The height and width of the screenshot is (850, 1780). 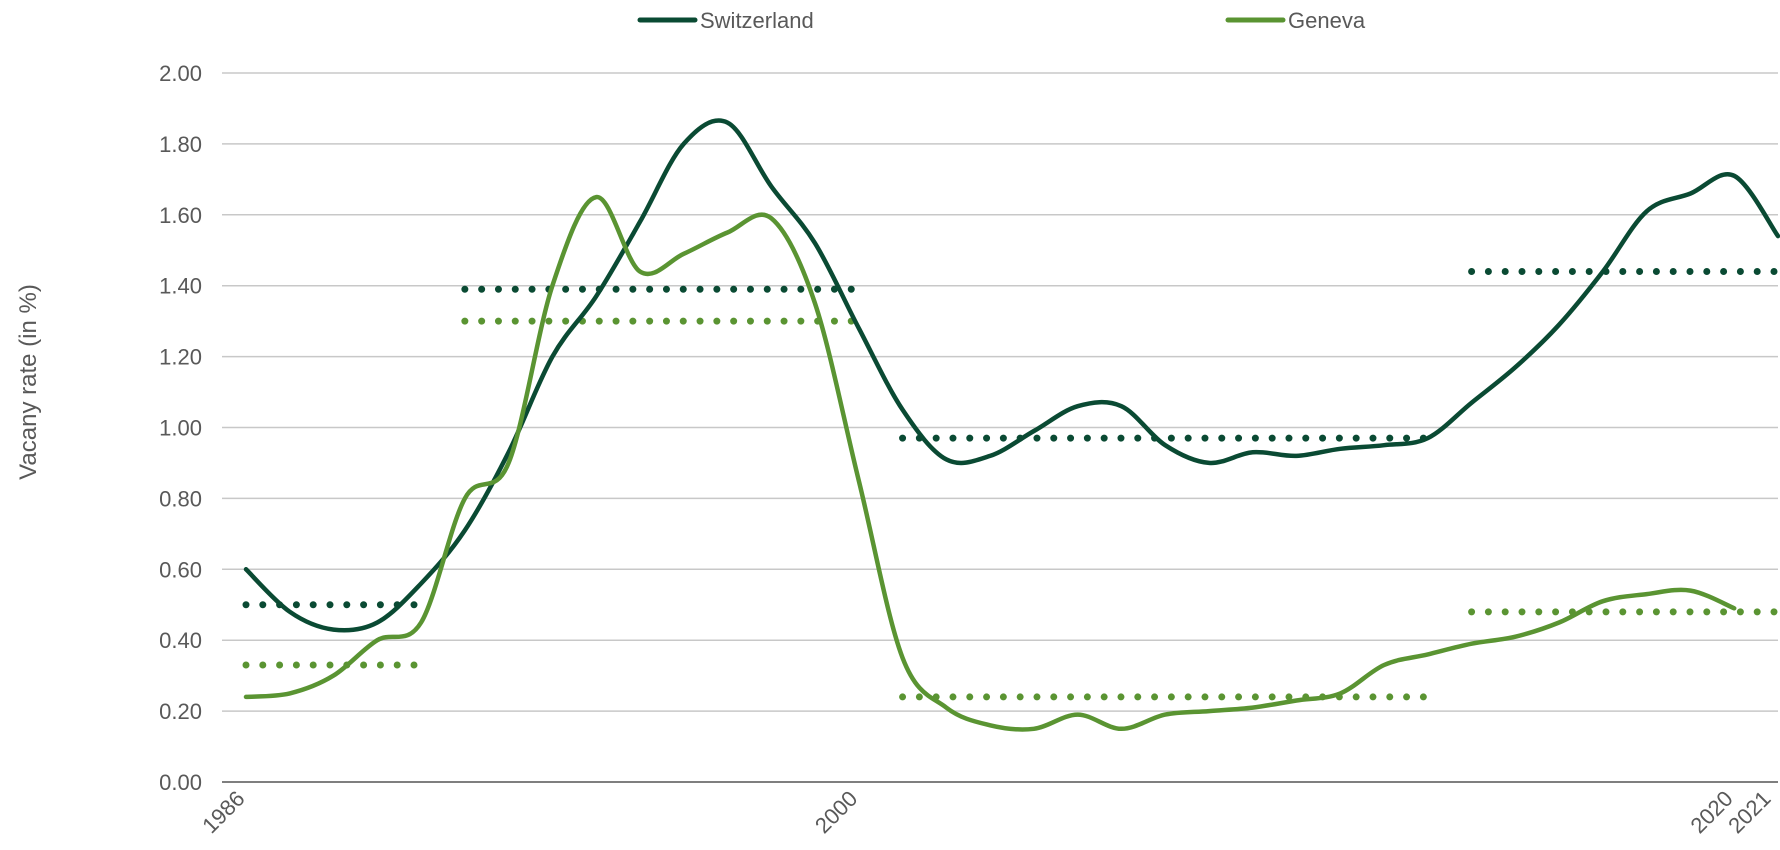 I want to click on y-tick-label: 2.00, so click(x=180, y=73).